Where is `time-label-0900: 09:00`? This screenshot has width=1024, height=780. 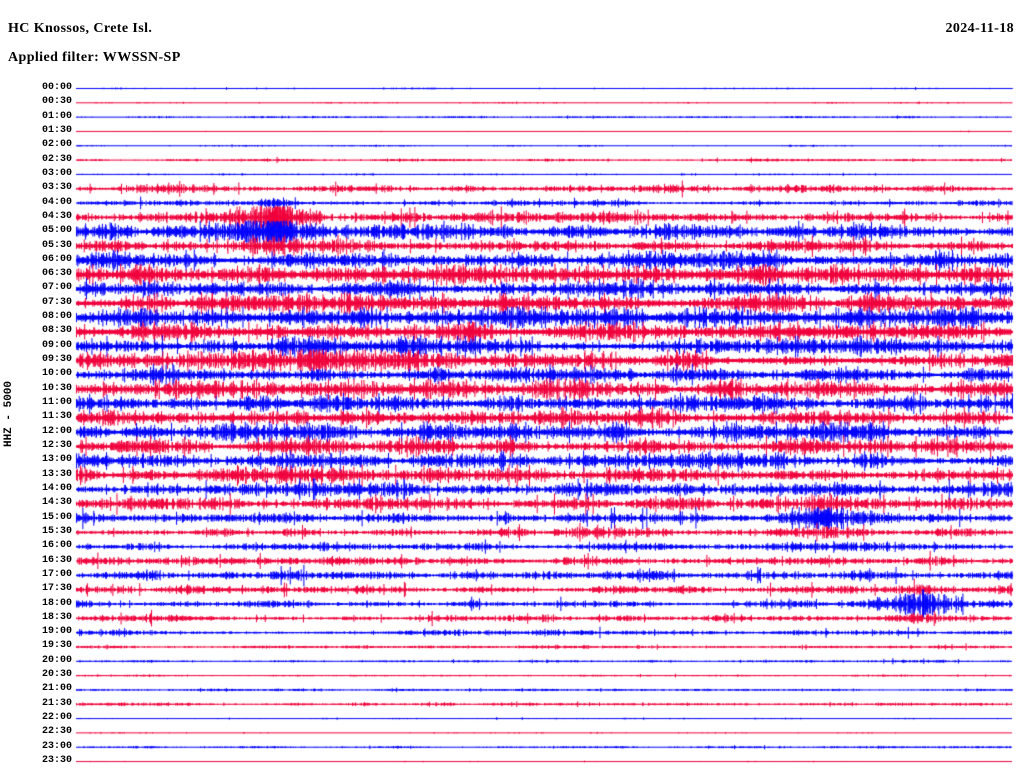
time-label-0900: 09:00 is located at coordinates (56, 345).